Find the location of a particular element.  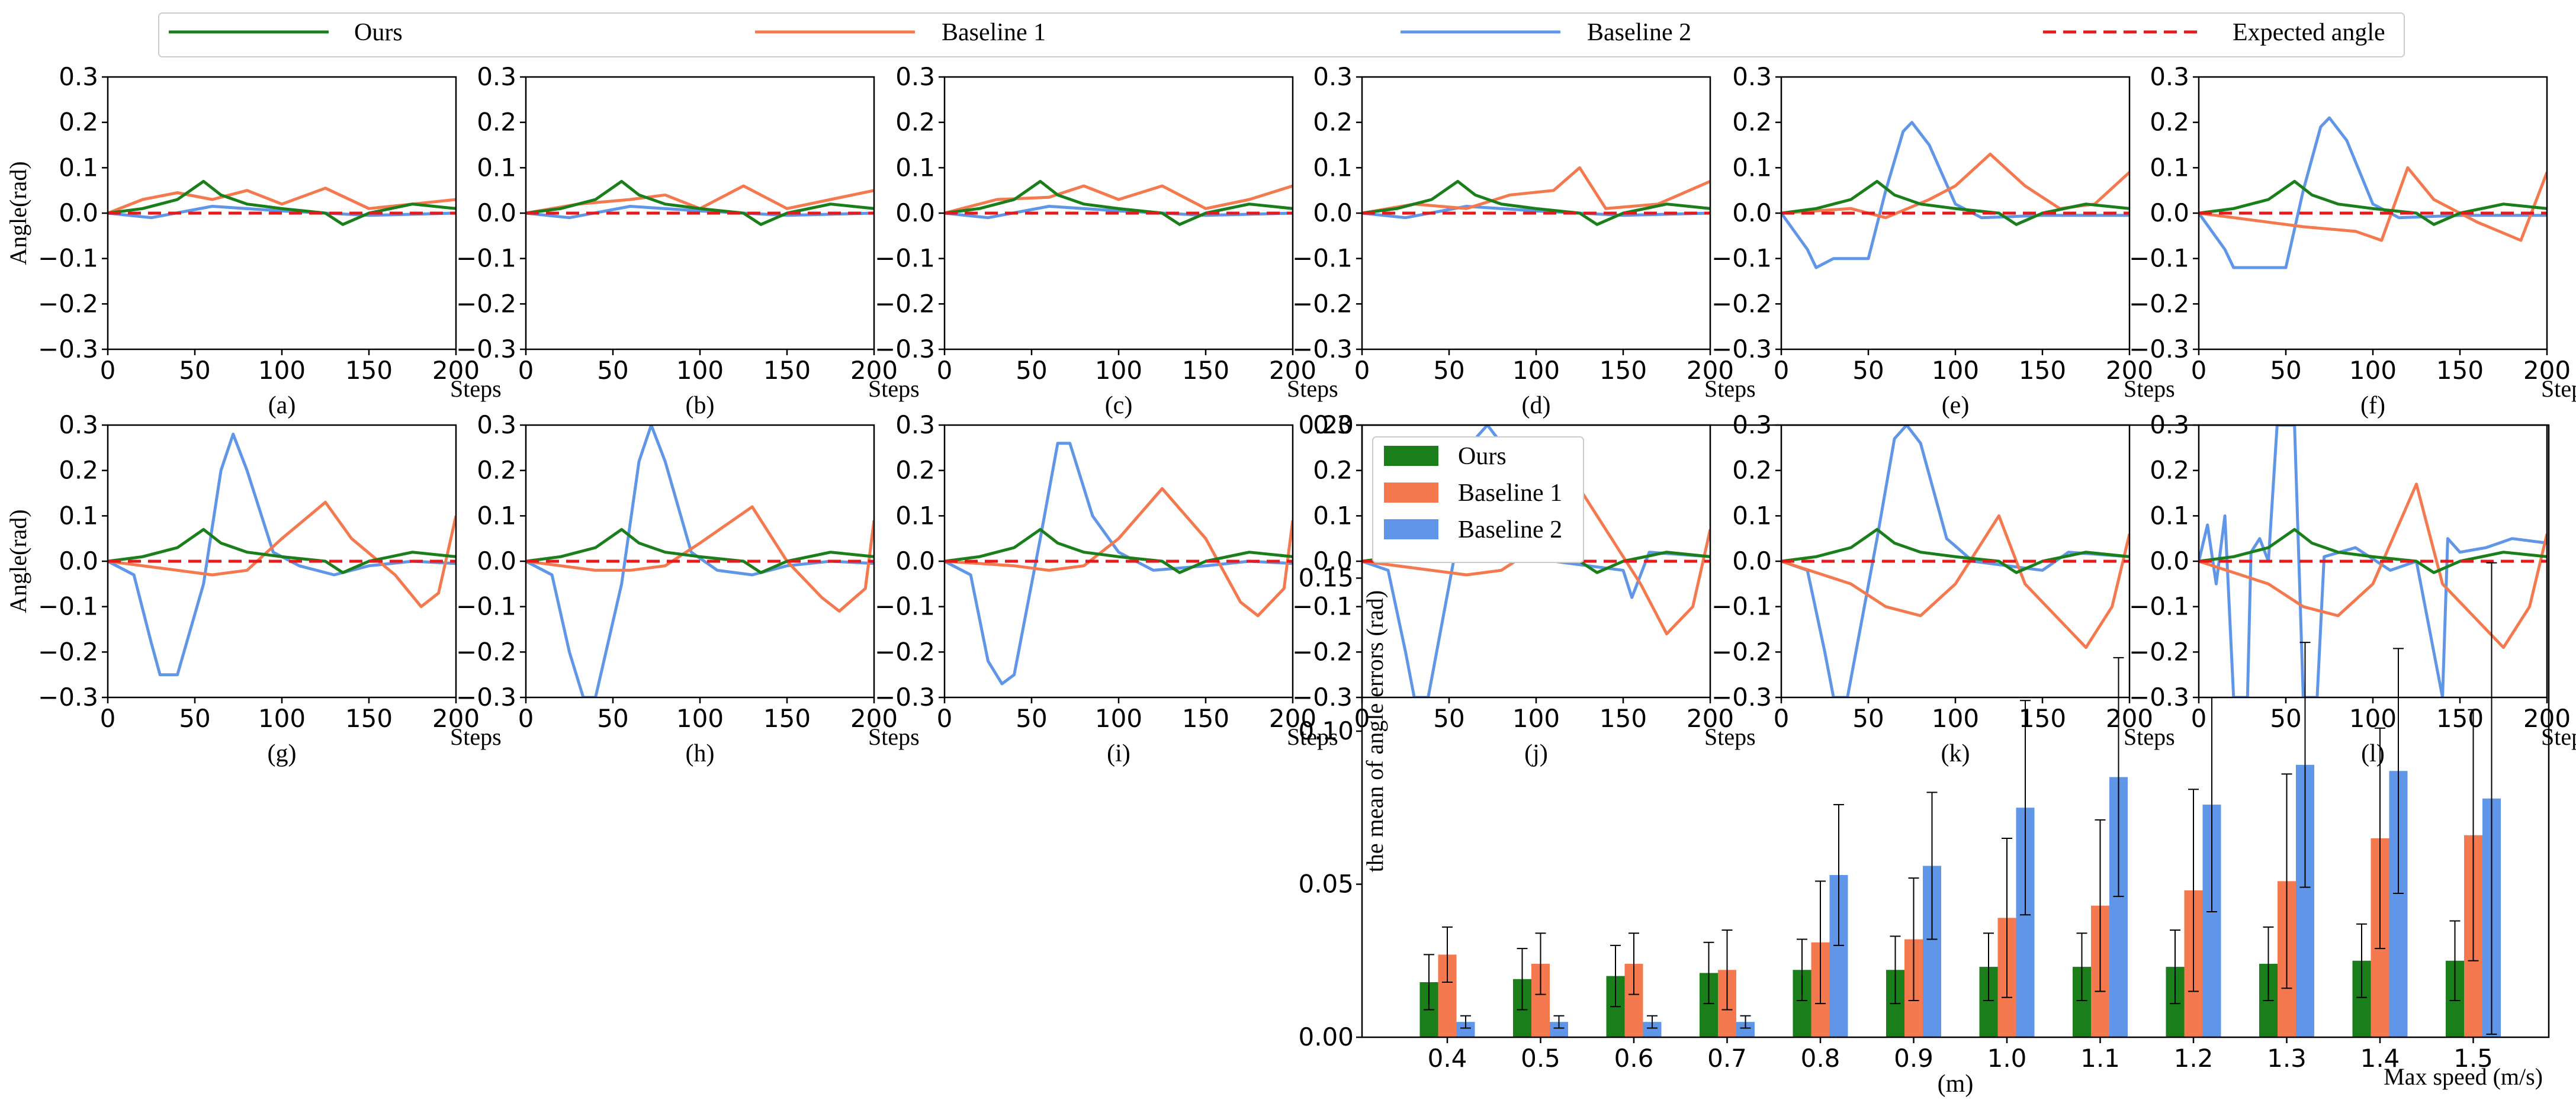

legend-ours-label: Ours is located at coordinates (378, 32).